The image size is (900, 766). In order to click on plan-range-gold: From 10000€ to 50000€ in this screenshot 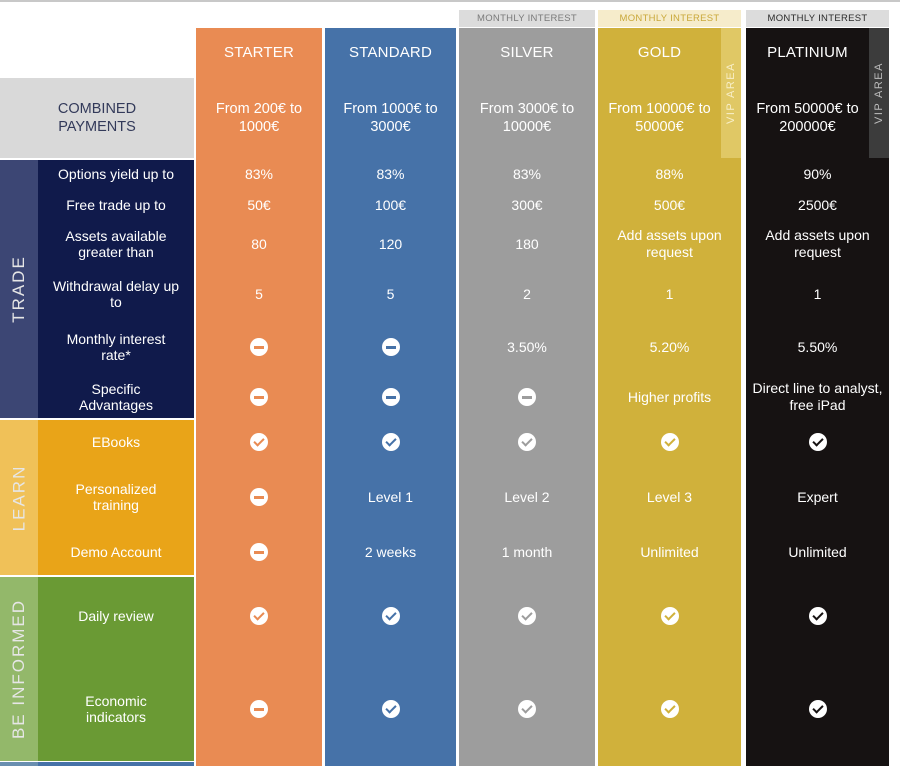, I will do `click(659, 118)`.